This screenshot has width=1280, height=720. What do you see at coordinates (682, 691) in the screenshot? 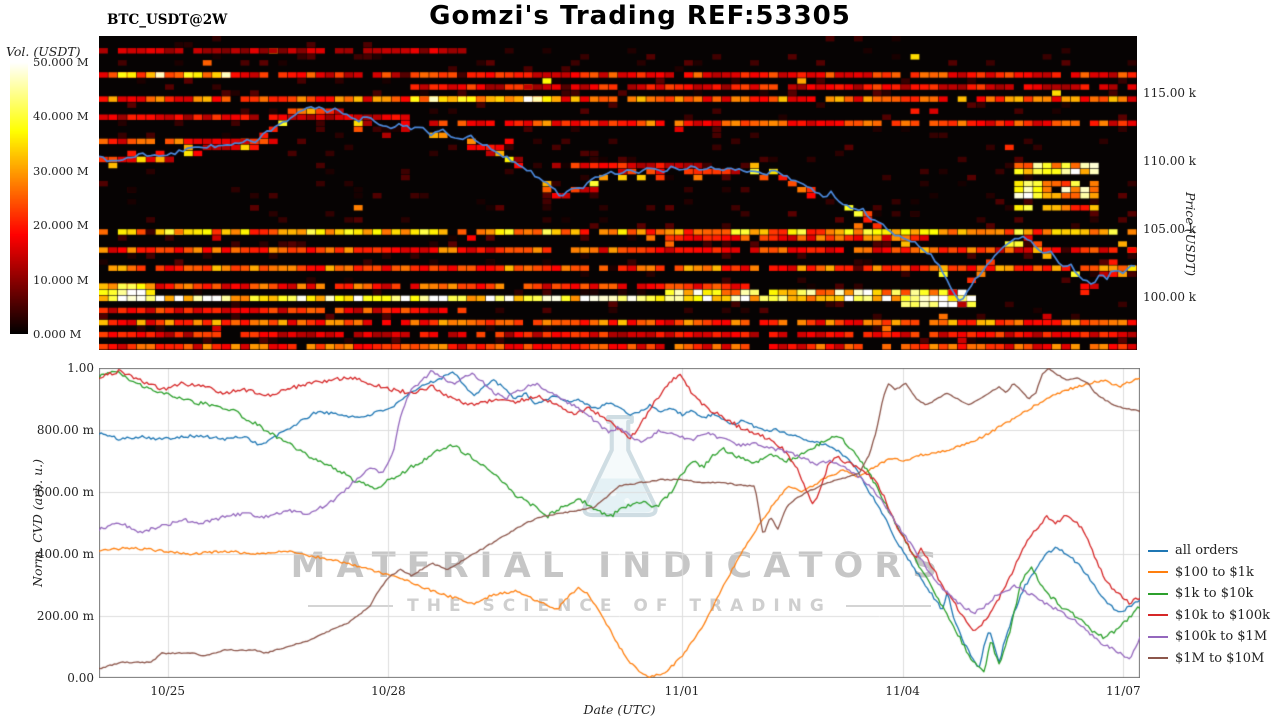
I see `cvd-x-tick: 11/01` at bounding box center [682, 691].